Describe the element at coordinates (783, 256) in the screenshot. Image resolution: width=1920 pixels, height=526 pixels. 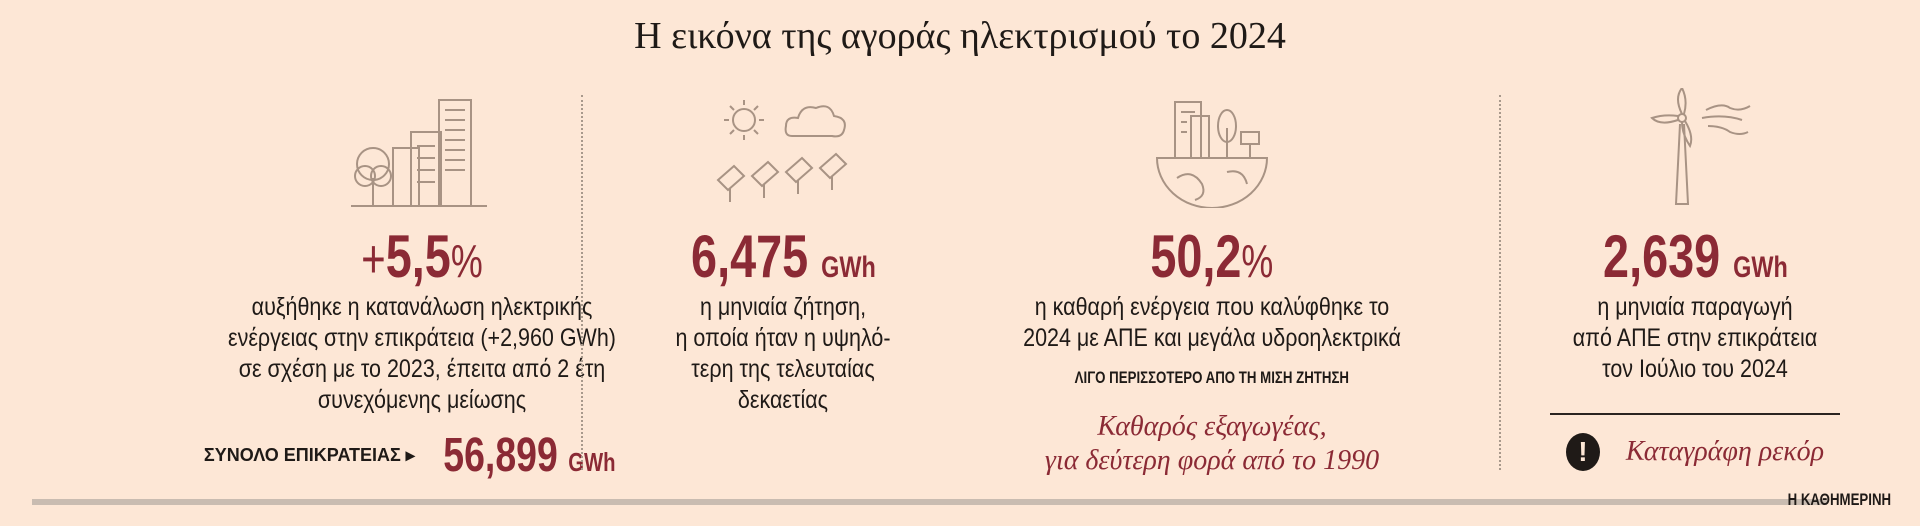
I see `monthly-demand-value: 6,475 GWh` at that location.